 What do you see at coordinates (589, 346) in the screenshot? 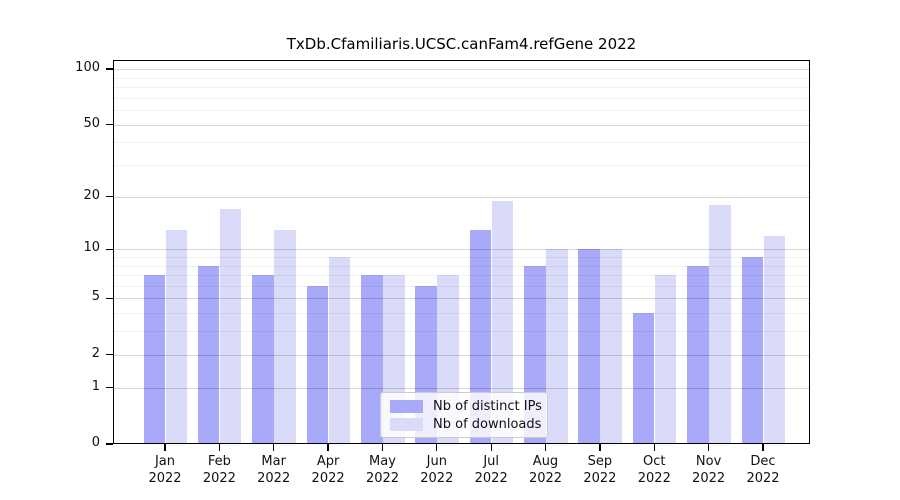
I see `bar-distinct-ips-sep` at bounding box center [589, 346].